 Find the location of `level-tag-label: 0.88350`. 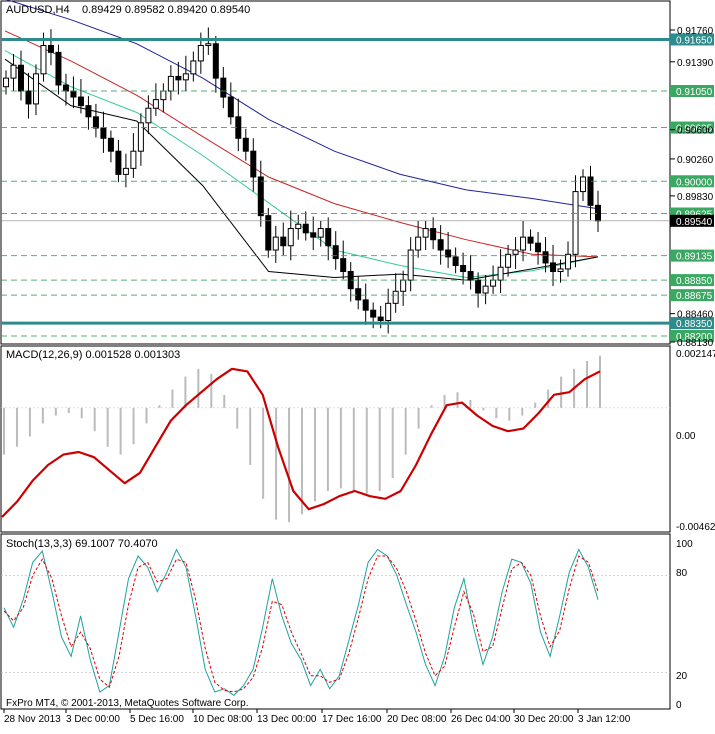

level-tag-label: 0.88350 is located at coordinates (694, 324).